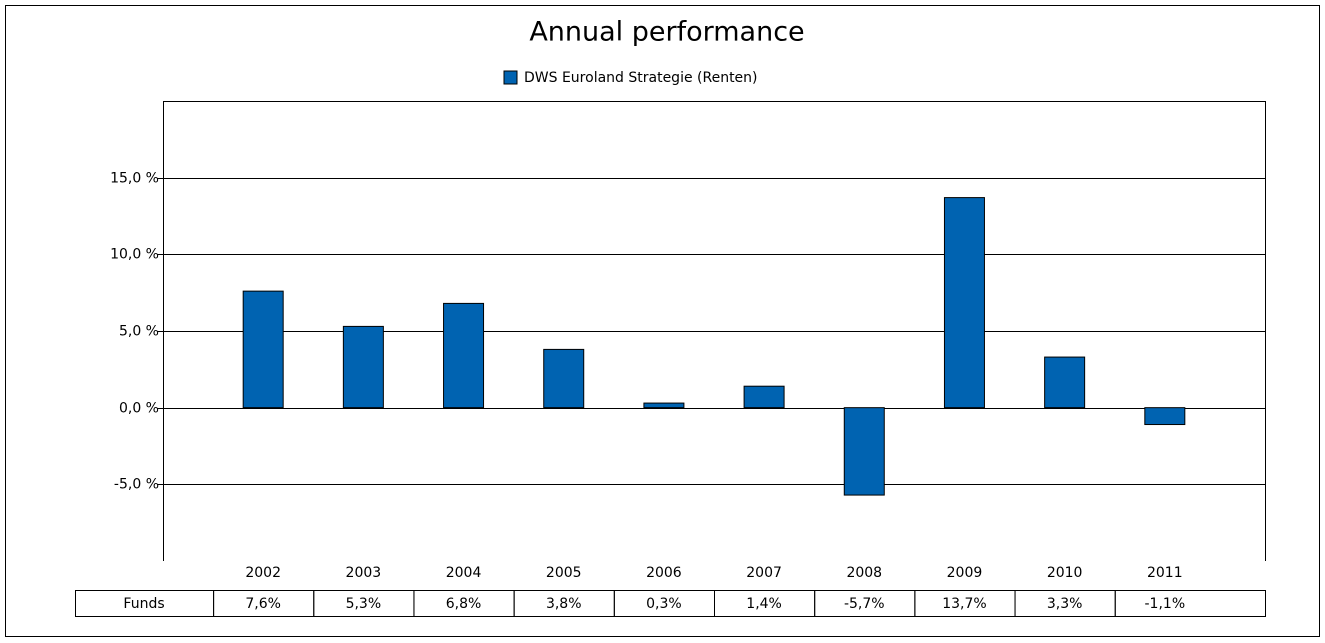 The width and height of the screenshot is (1325, 643). Describe the element at coordinates (143, 604) in the screenshot. I see `table-row-label: Funds` at that location.